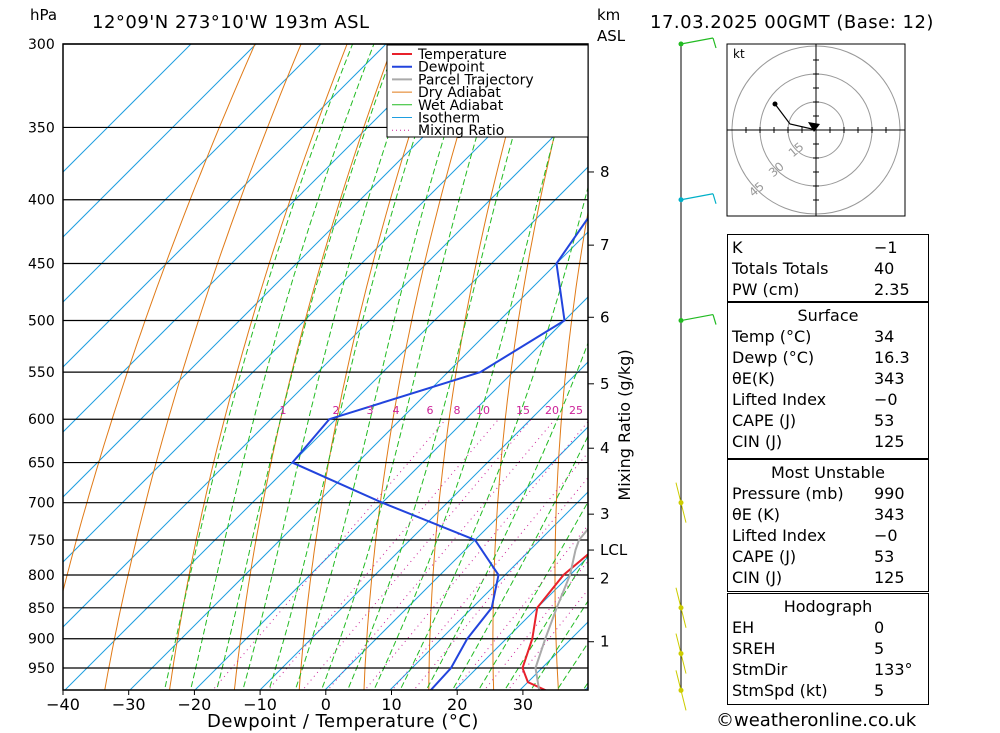 The height and width of the screenshot is (733, 1000). Describe the element at coordinates (808, 627) in the screenshot. I see `hodo-row: EH 0` at that location.